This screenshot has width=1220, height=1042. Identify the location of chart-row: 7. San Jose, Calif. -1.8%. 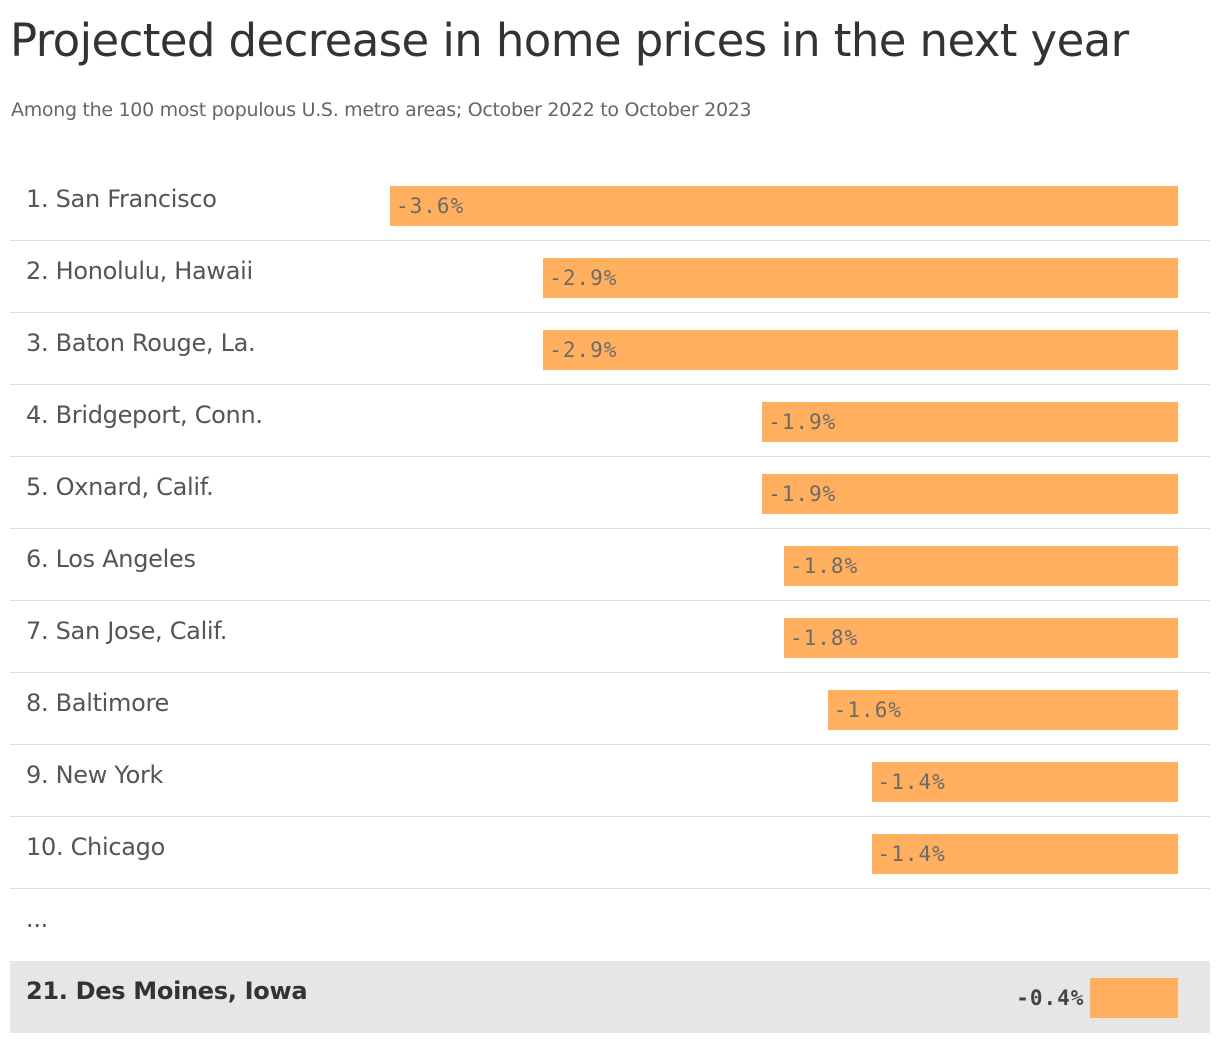
(610, 637).